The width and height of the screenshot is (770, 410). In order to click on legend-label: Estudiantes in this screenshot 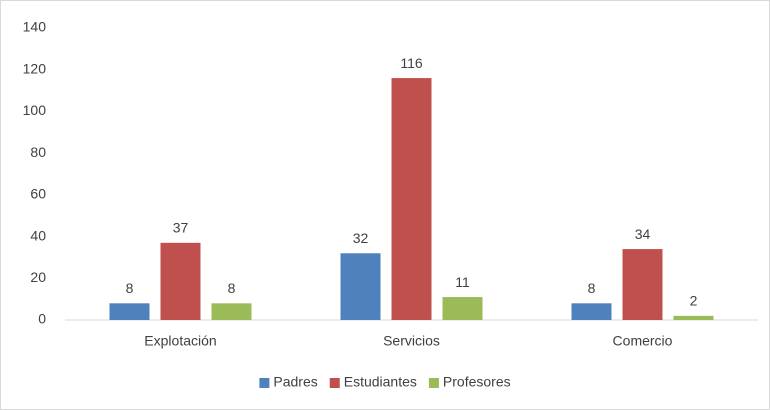, I will do `click(380, 382)`.